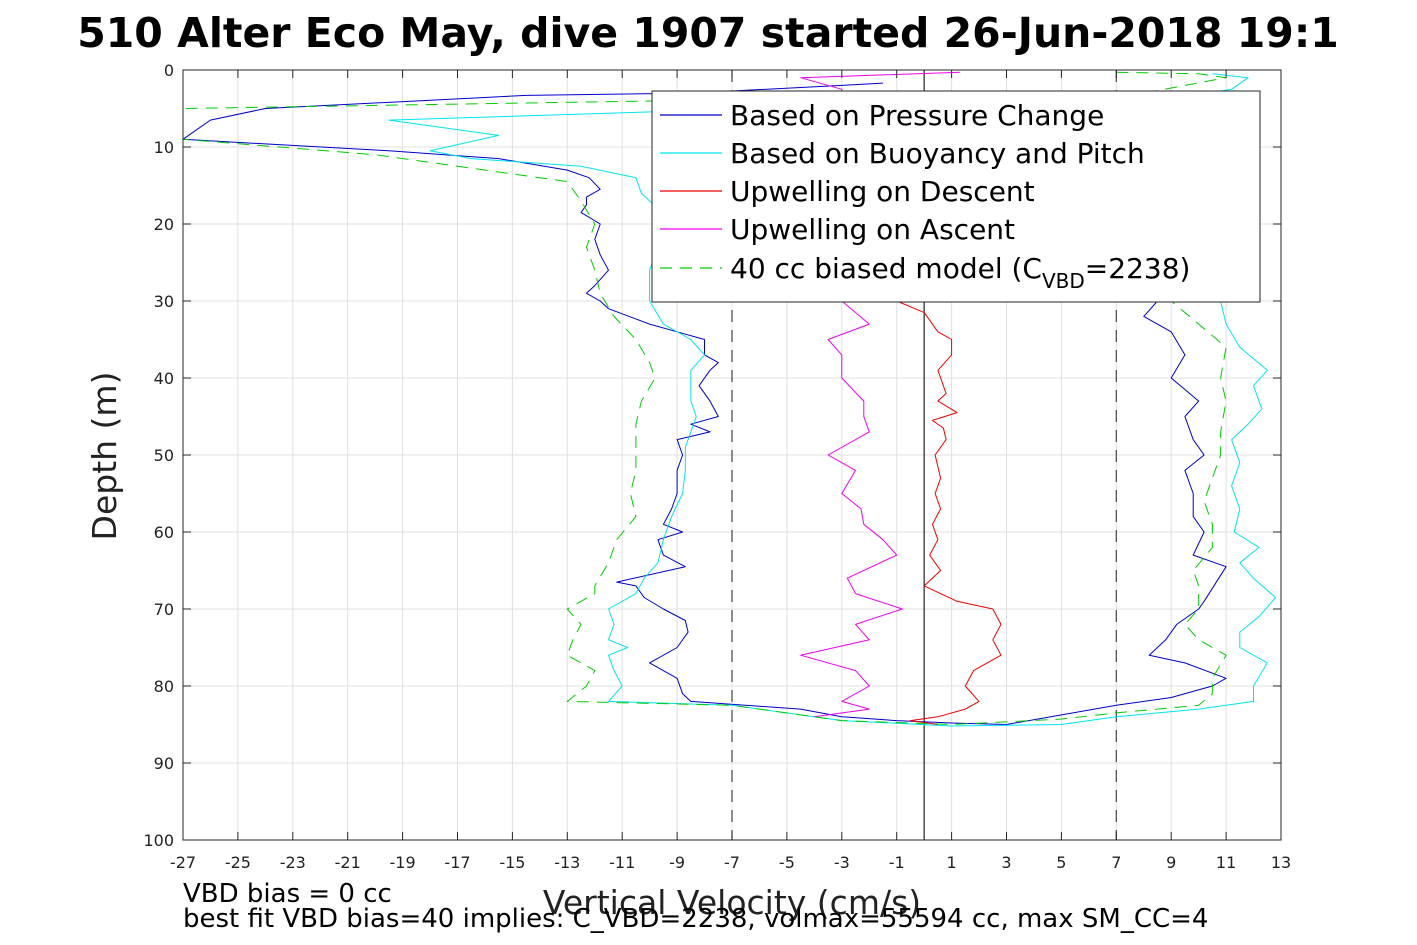 The image size is (1417, 945). I want to click on legend-item-upwelling-descent: Upwelling on Descent, so click(847, 191).